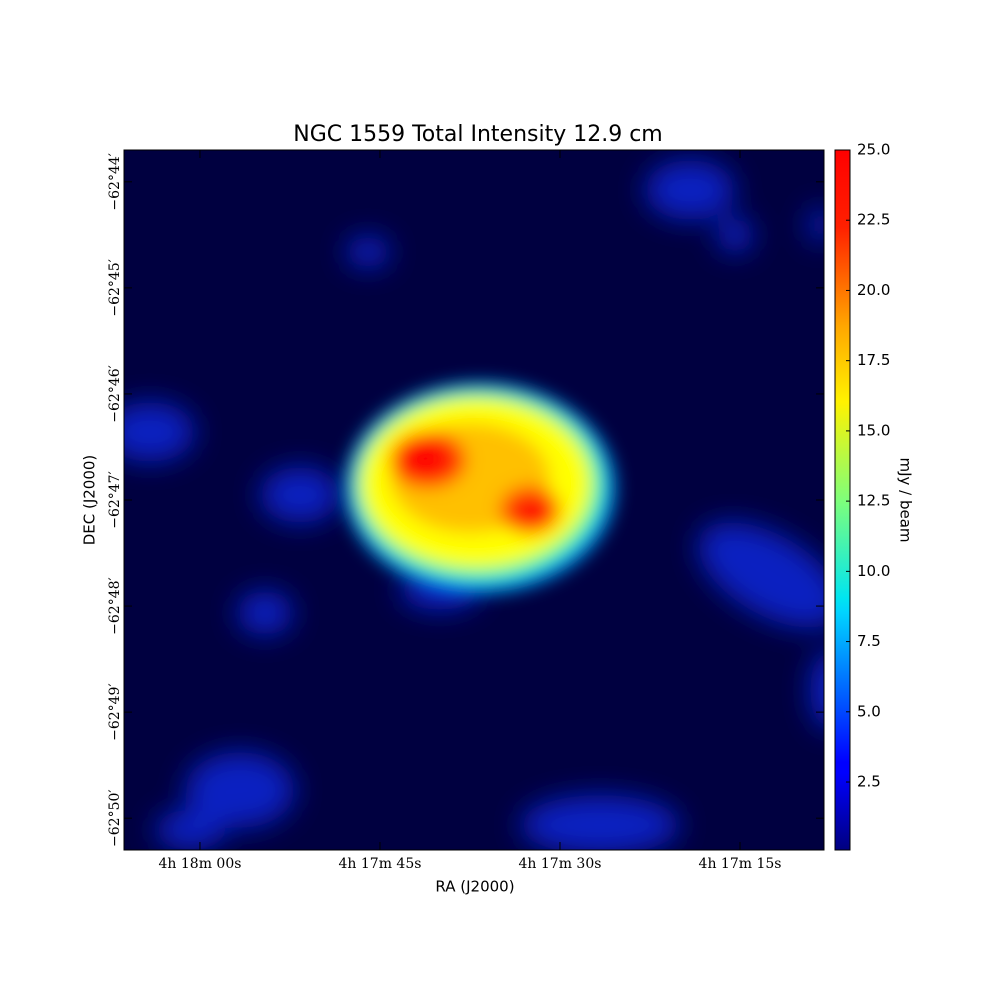 The height and width of the screenshot is (1003, 999). What do you see at coordinates (115, 606) in the screenshot?
I see `y-tick-label: −62°48′` at bounding box center [115, 606].